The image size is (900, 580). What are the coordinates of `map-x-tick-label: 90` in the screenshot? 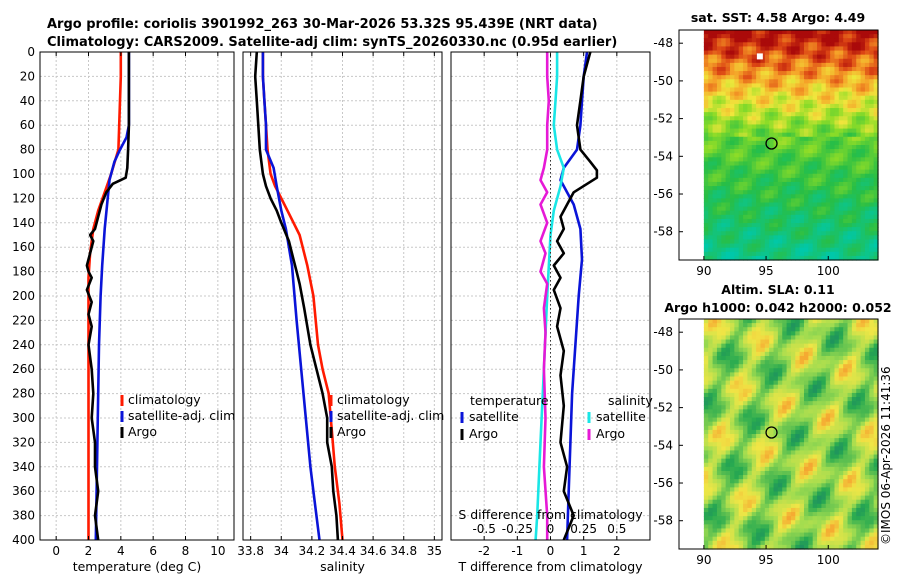 It's located at (703, 271).